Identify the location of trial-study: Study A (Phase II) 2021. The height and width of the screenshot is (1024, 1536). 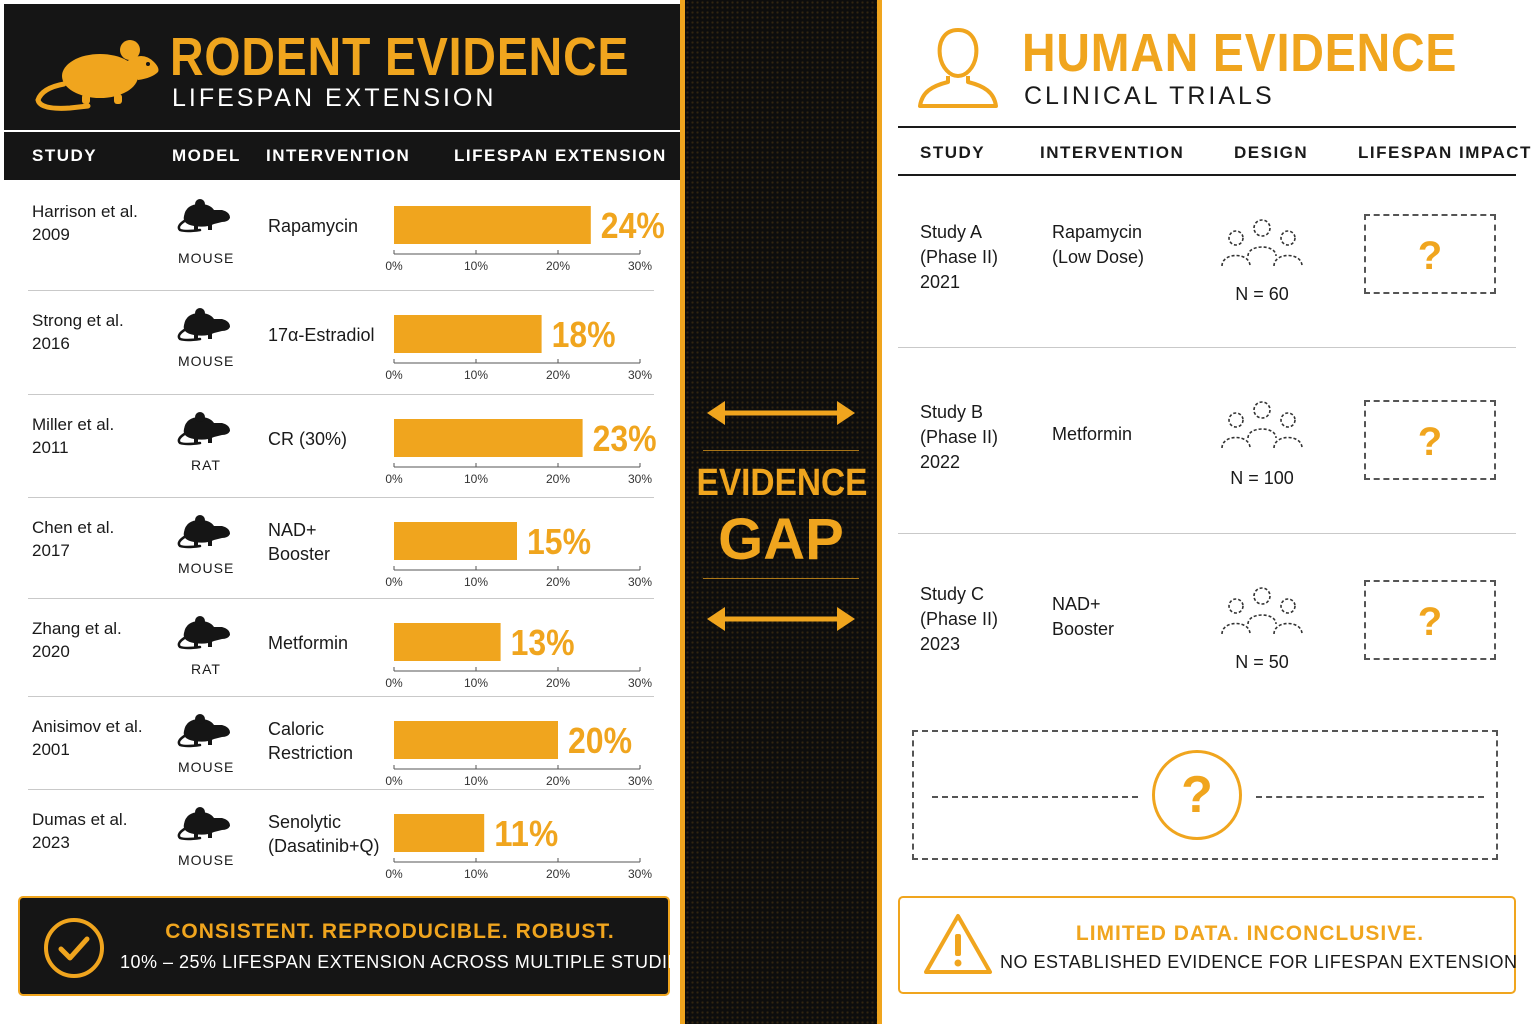
(959, 257).